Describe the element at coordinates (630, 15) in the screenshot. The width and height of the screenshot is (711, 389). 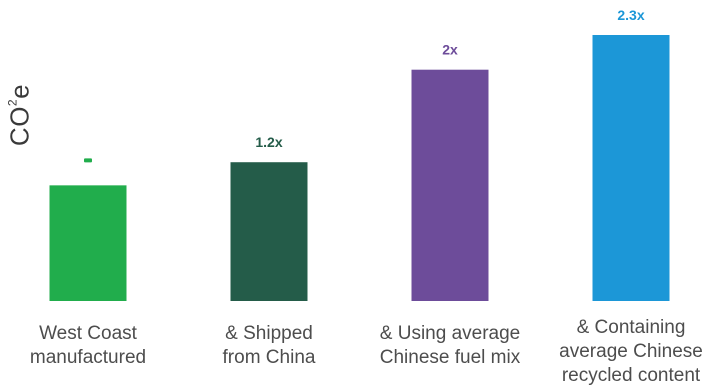
I see `value-label-3: 2.3x` at that location.